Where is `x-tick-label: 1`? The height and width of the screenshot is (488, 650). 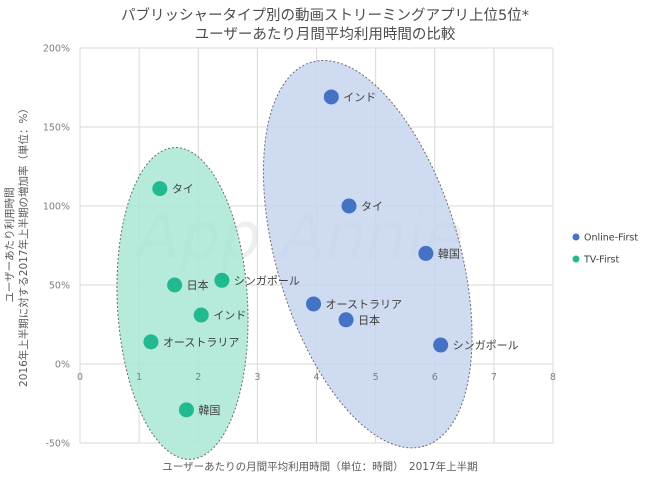
x-tick-label: 1 is located at coordinates (139, 377).